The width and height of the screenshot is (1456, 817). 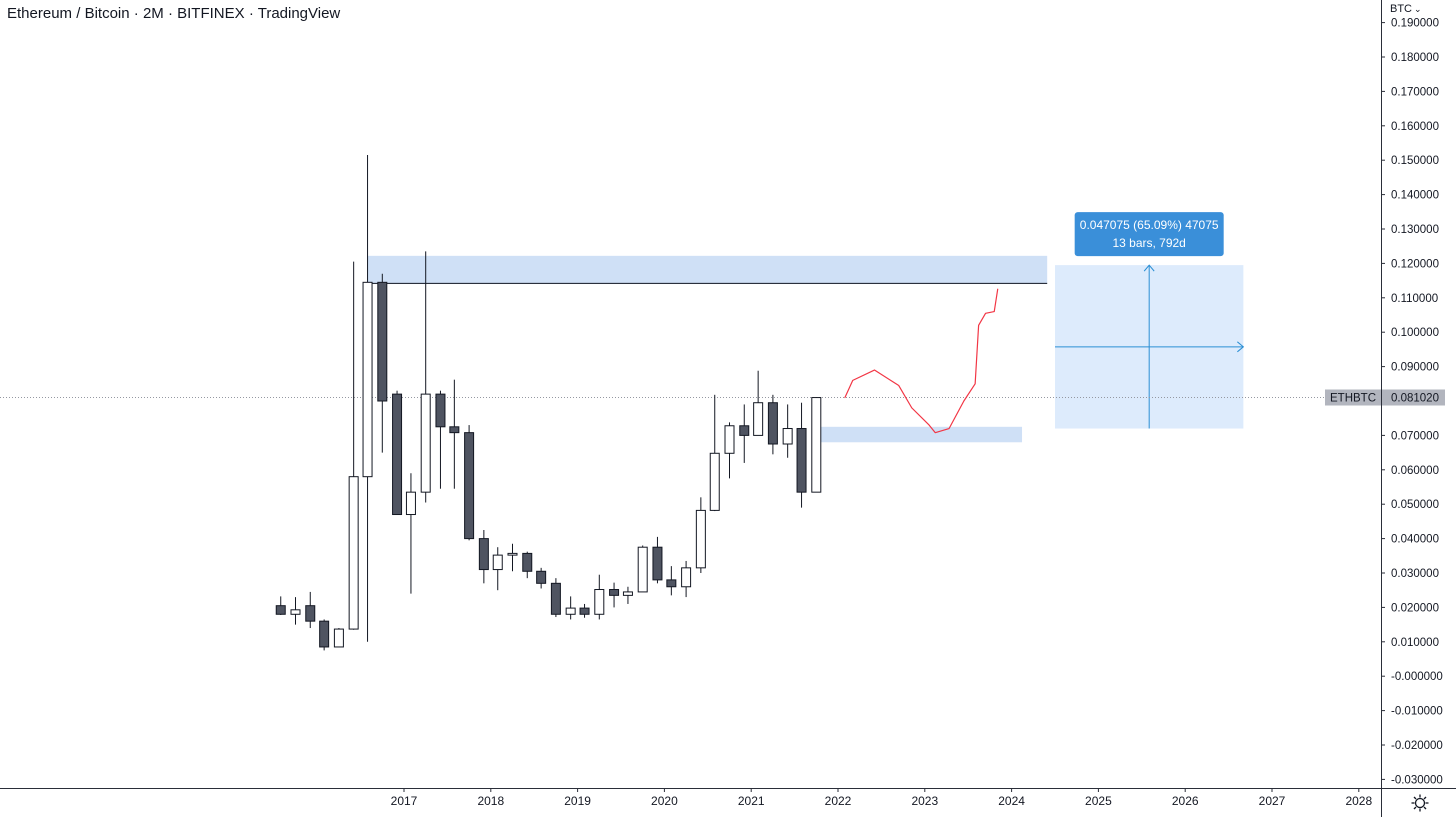 What do you see at coordinates (1415, 264) in the screenshot?
I see `y-tick-label: 0.120000` at bounding box center [1415, 264].